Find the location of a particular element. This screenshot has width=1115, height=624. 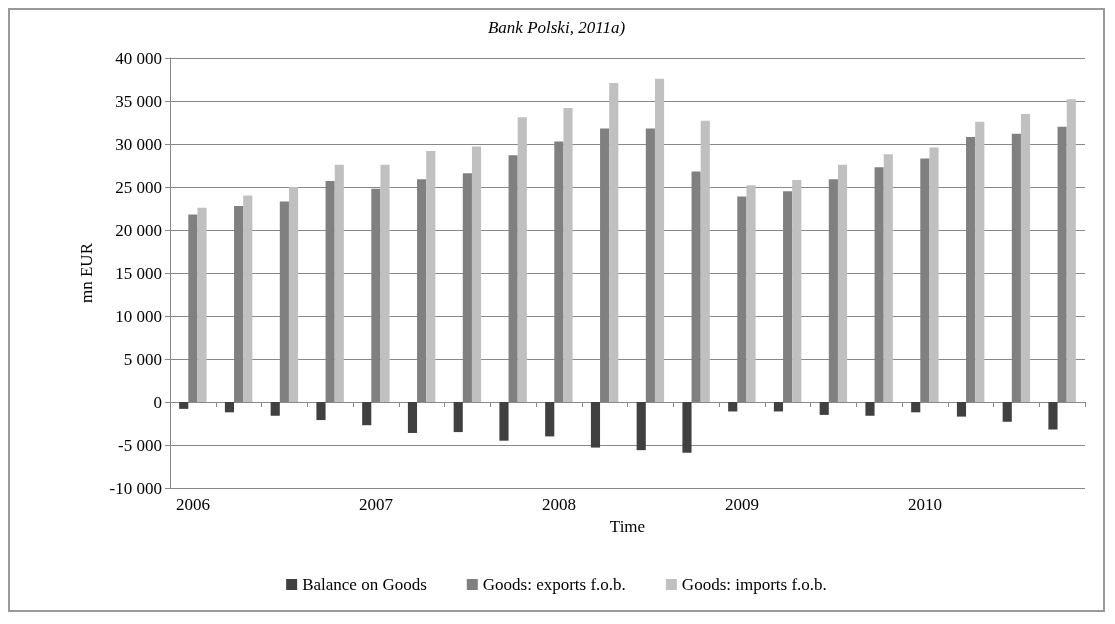

legend-label: Goods: exports f.o.b. is located at coordinates (554, 584).